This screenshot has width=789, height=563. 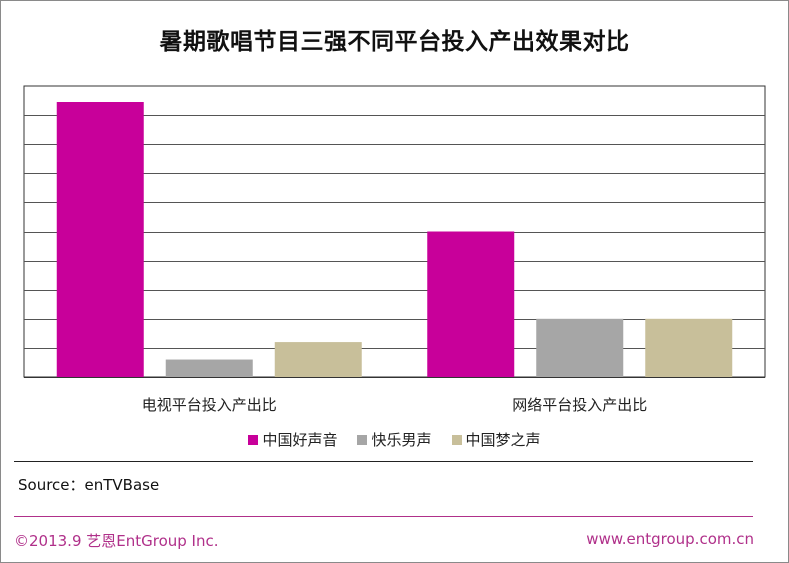 What do you see at coordinates (503, 440) in the screenshot?
I see `legend-label-2: 中国梦之声` at bounding box center [503, 440].